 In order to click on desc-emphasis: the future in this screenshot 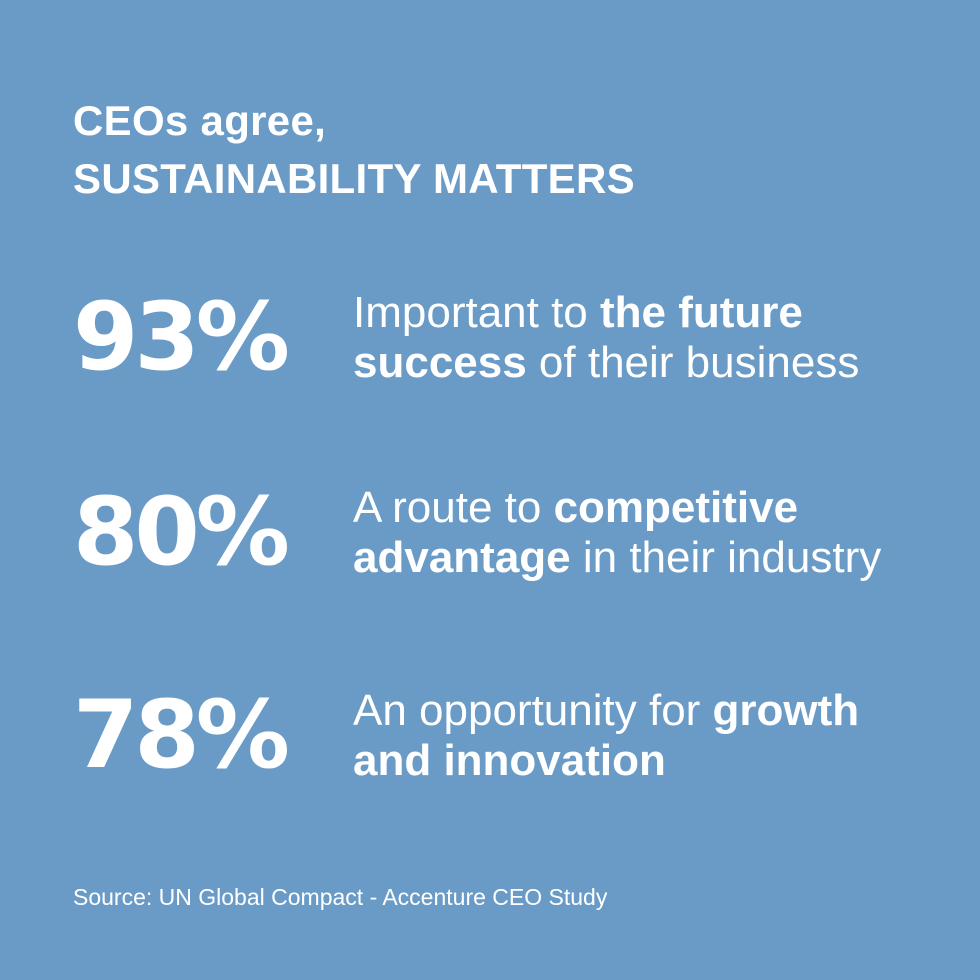, I will do `click(701, 312)`.